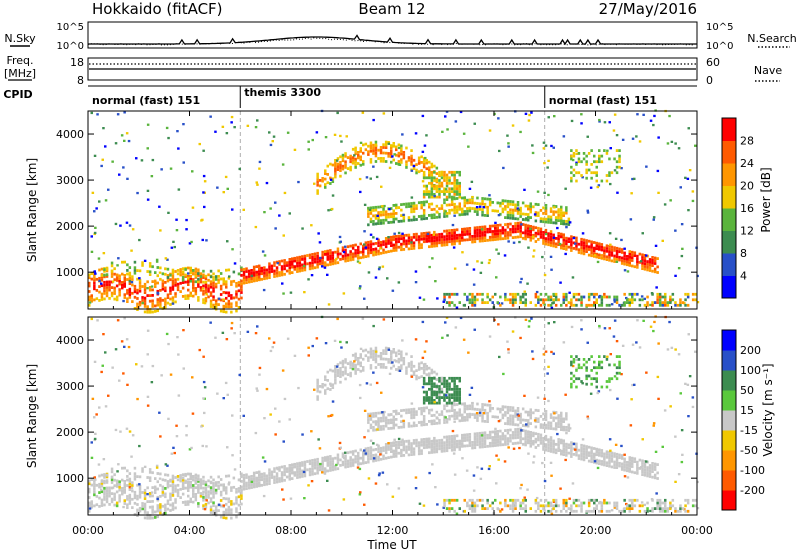 This screenshot has width=800, height=554. What do you see at coordinates (729, 208) in the screenshot?
I see `power-colorbar-frame` at bounding box center [729, 208].